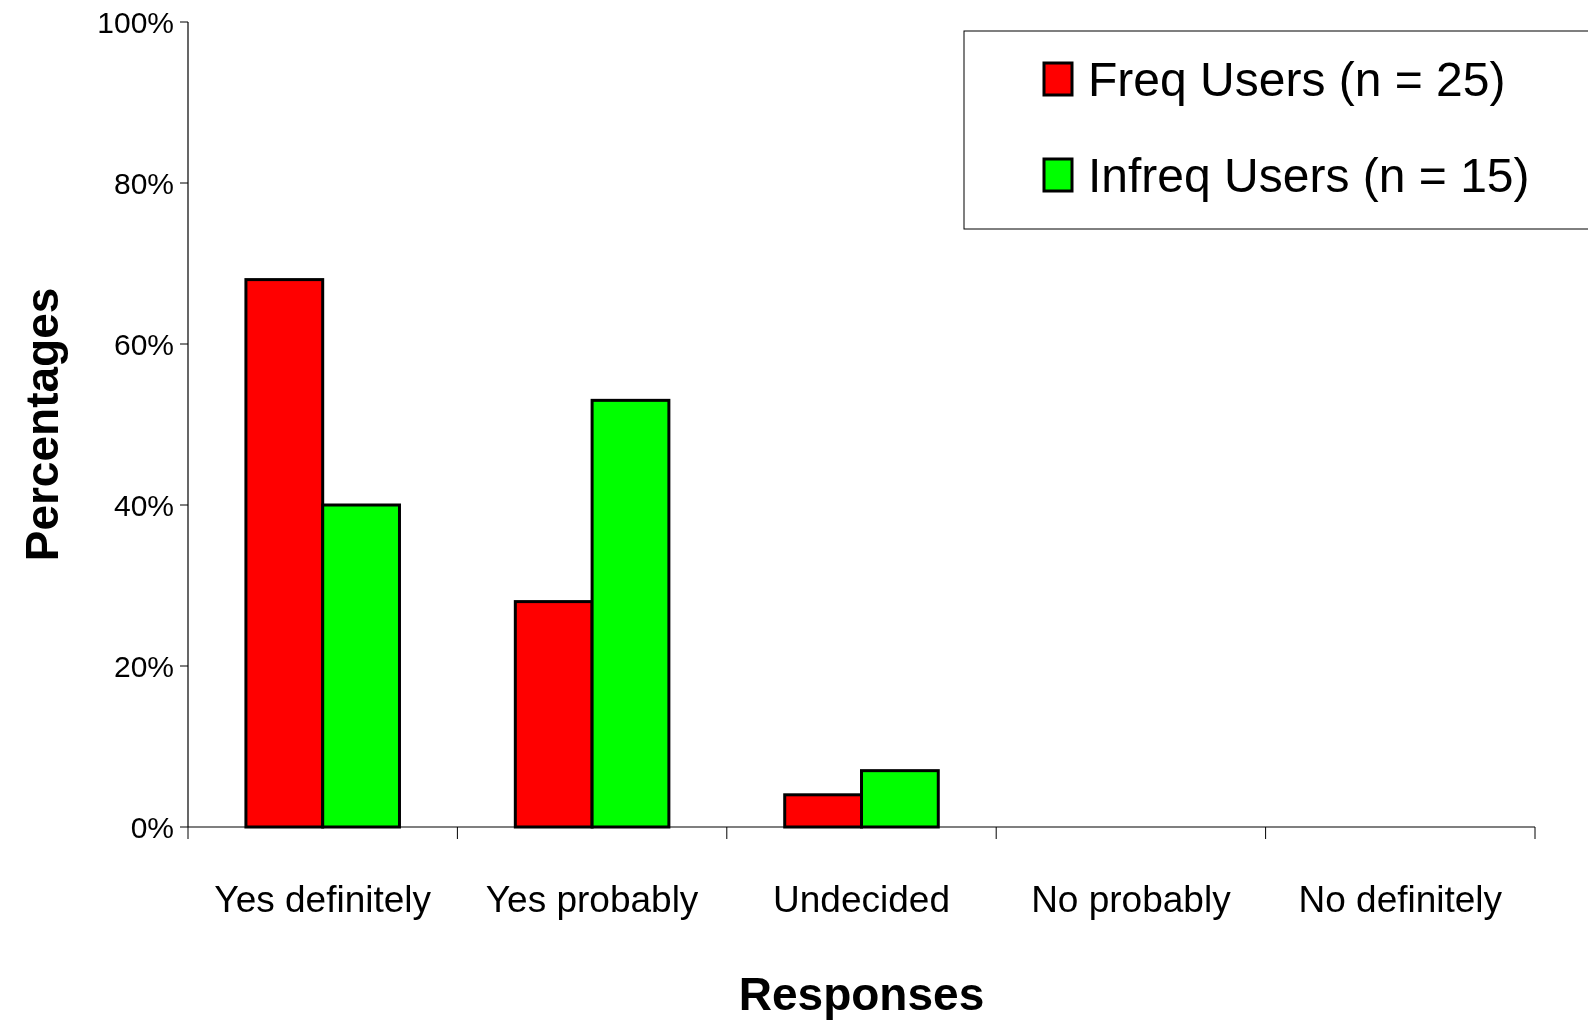 The height and width of the screenshot is (1030, 1588). Describe the element at coordinates (1400, 899) in the screenshot. I see `x-tick-label: No definitely` at that location.